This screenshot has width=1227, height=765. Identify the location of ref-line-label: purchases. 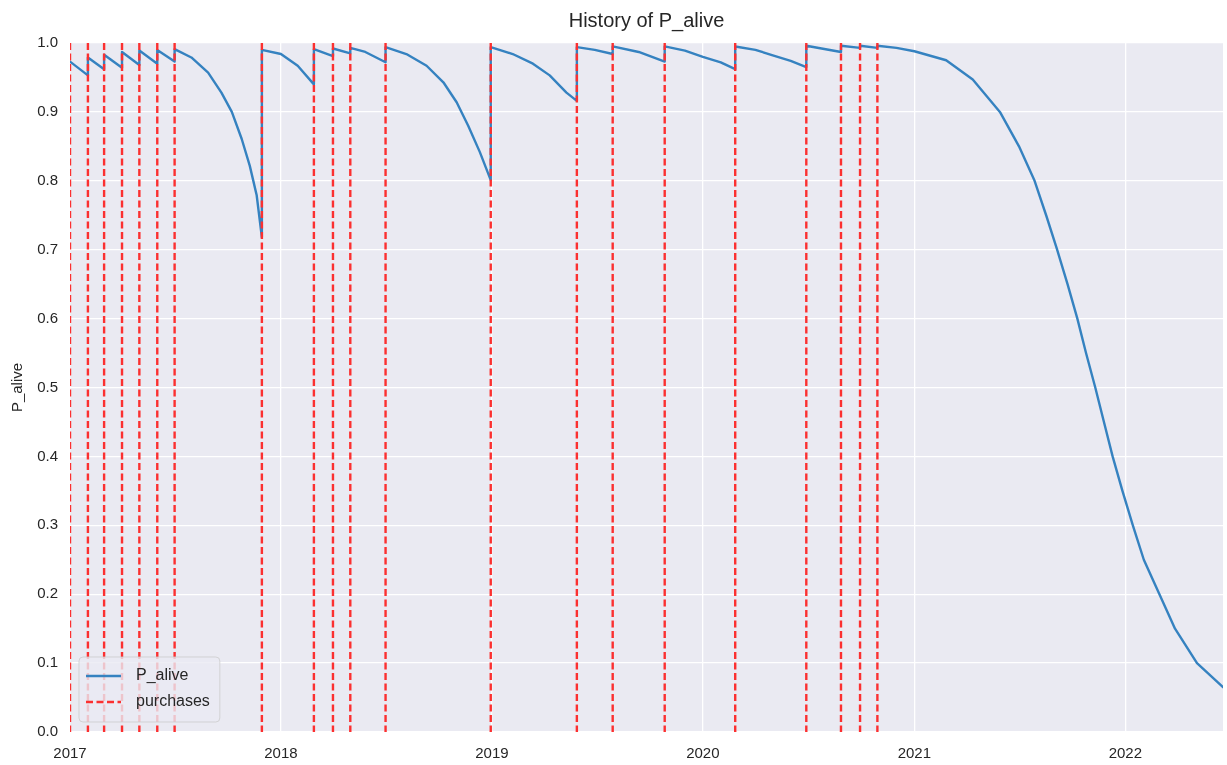
(173, 701).